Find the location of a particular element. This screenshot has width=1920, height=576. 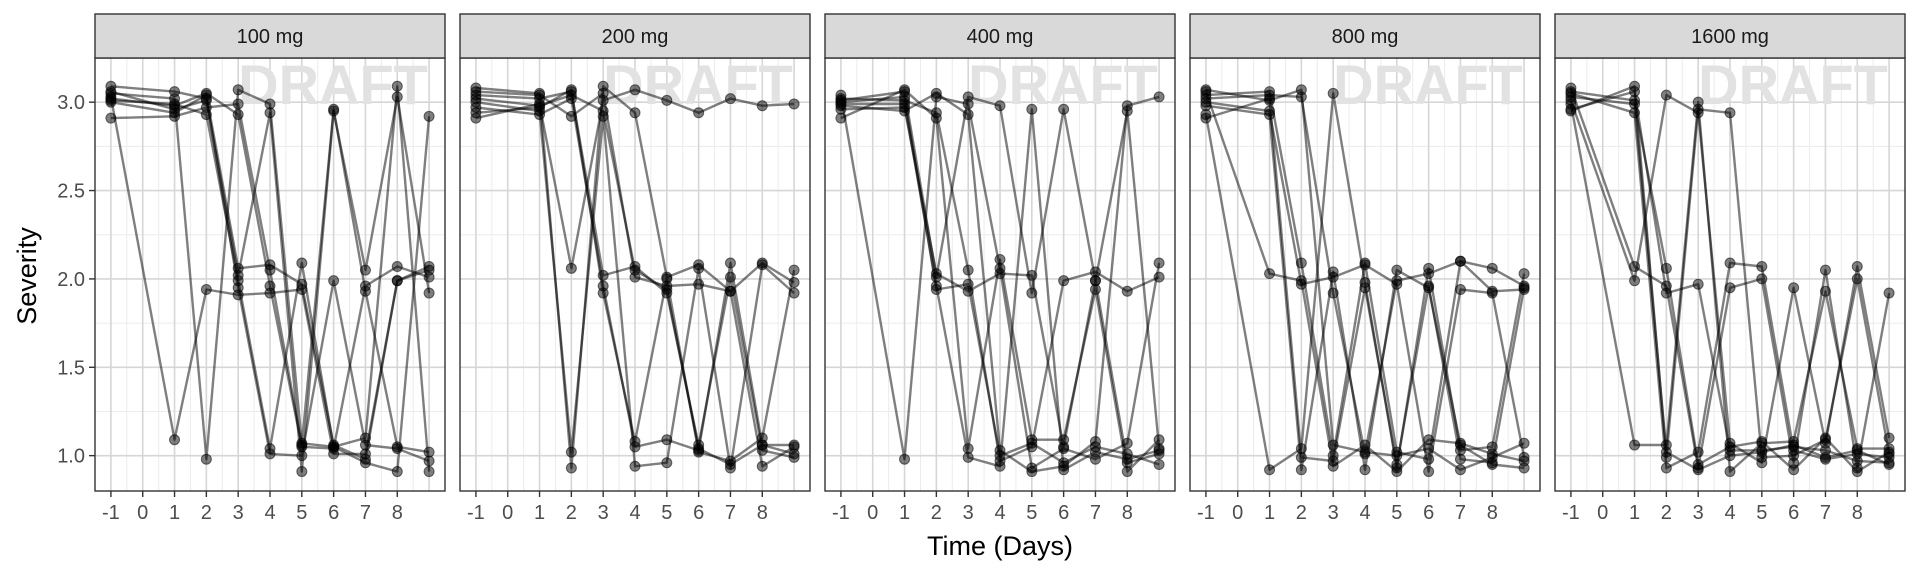

x-tick-label: 3 is located at coordinates (968, 513).